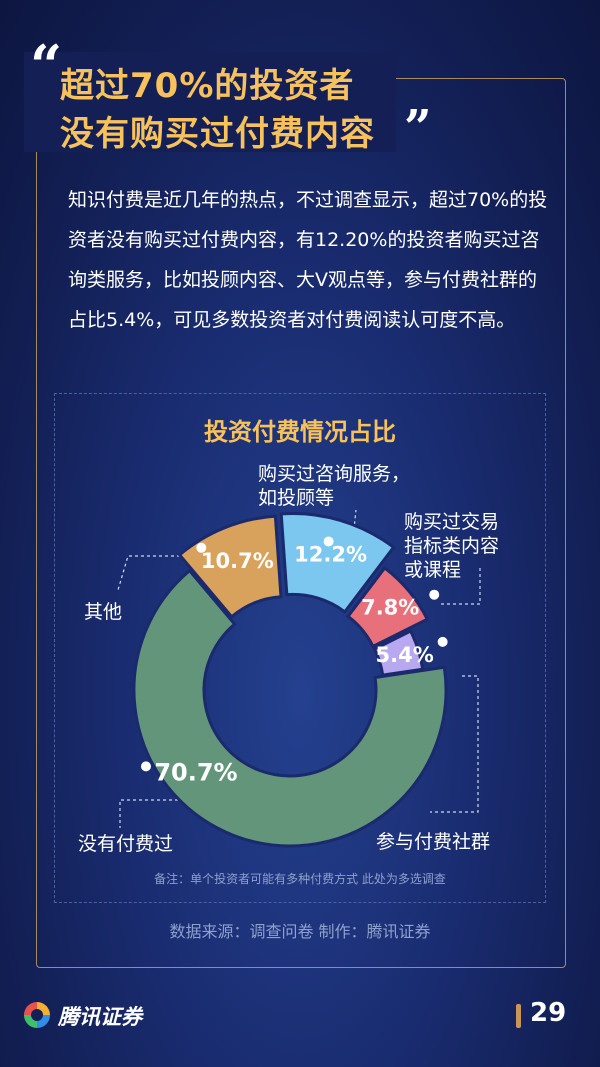  Describe the element at coordinates (157, 813) in the screenshot. I see `connector-none` at that location.